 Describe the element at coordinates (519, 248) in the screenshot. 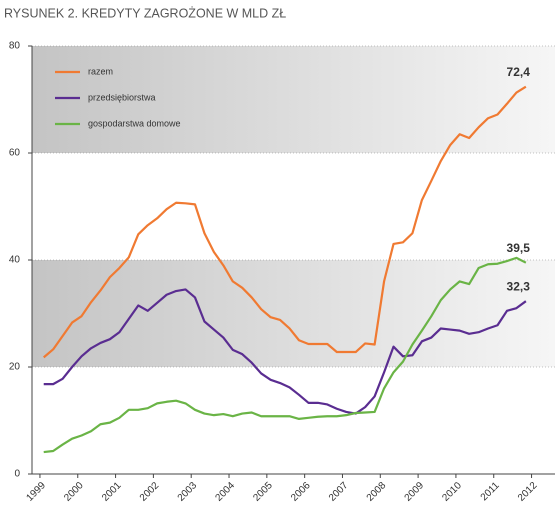

I see `end-label: 39,5` at that location.